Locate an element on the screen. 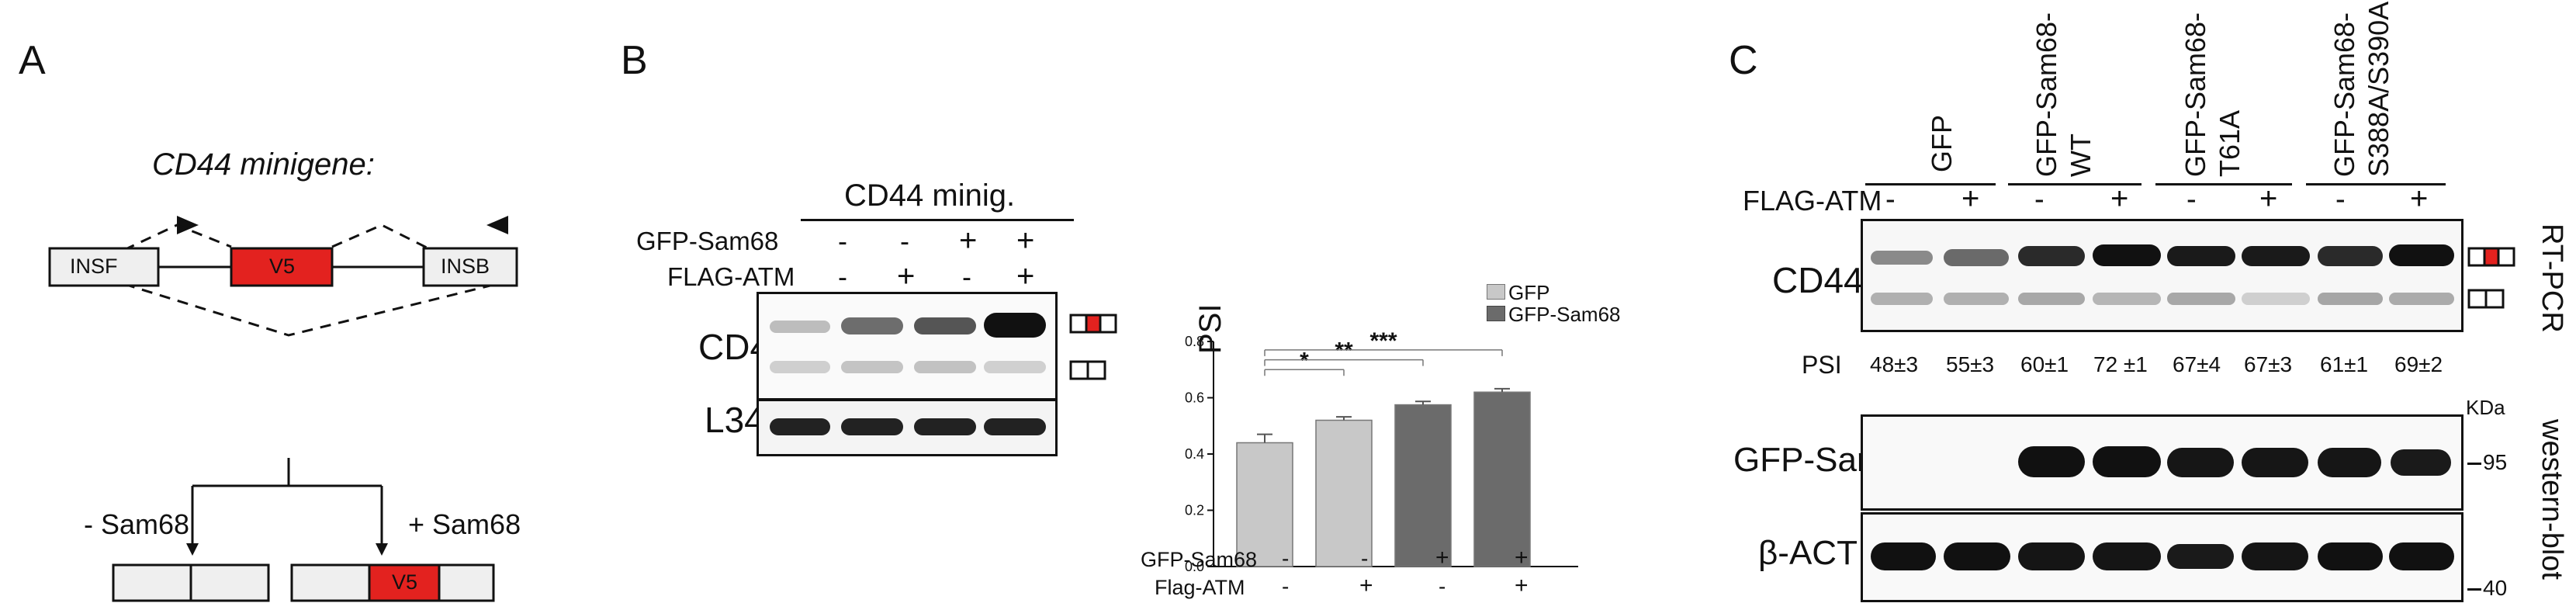 The height and width of the screenshot is (610, 2576). y-tick-label: 0.6 is located at coordinates (1194, 398).